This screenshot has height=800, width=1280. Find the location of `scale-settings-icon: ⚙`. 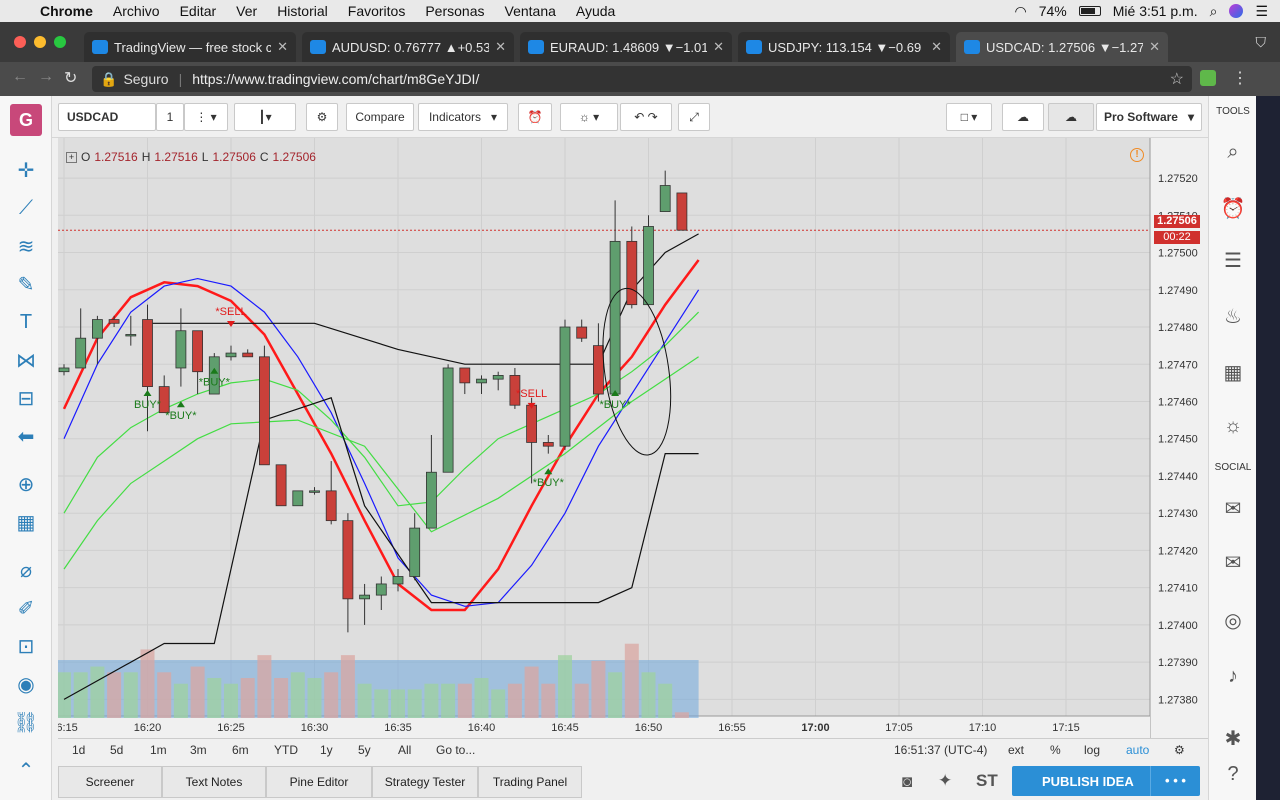

scale-settings-icon: ⚙ is located at coordinates (1179, 750).